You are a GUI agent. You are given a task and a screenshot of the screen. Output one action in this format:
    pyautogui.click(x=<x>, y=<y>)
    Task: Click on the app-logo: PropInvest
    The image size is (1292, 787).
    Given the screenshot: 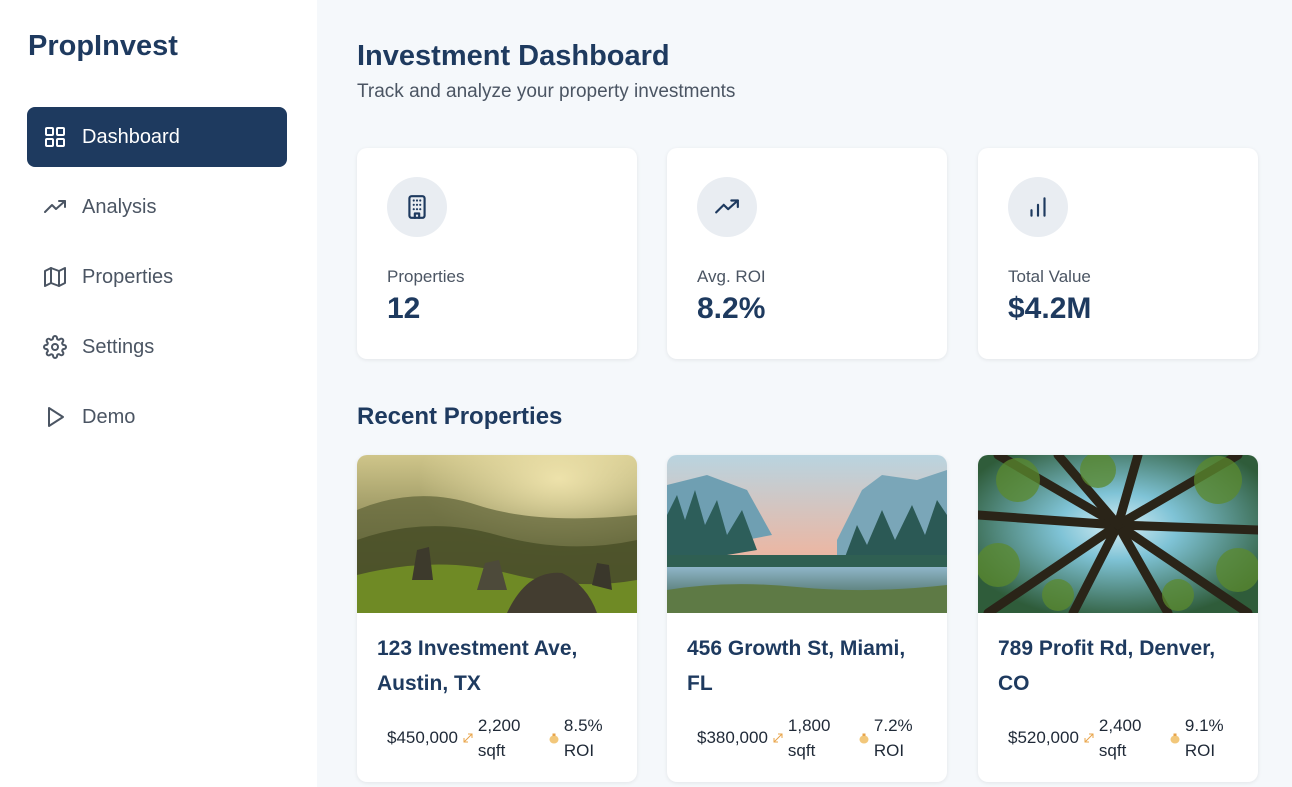 What is the action you would take?
    pyautogui.click(x=103, y=46)
    